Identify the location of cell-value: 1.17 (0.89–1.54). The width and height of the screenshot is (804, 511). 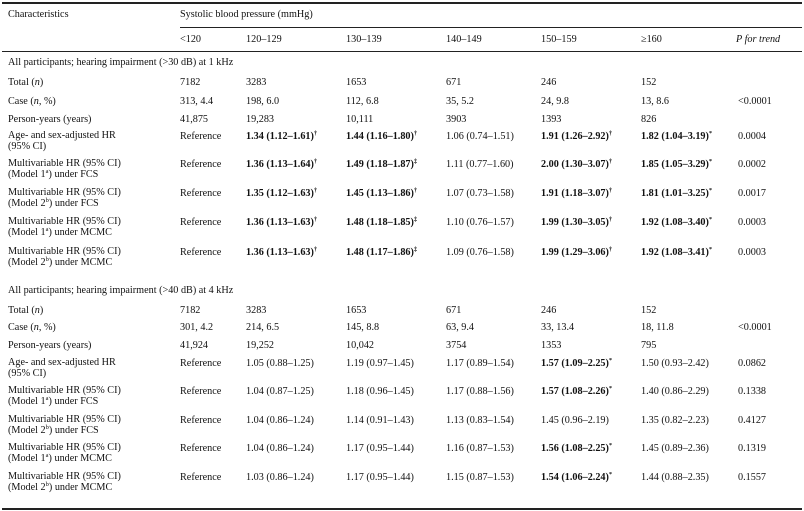
(480, 363).